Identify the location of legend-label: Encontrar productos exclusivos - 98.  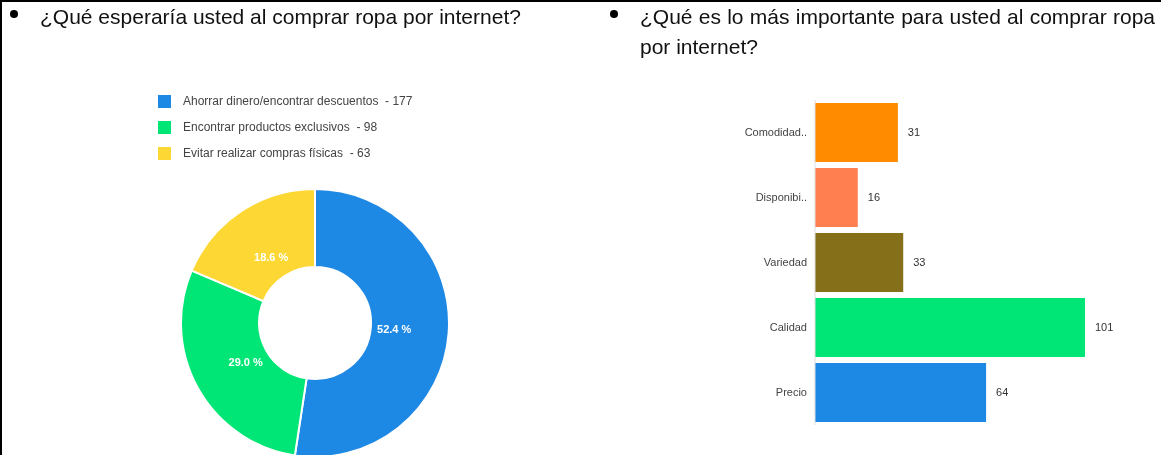
(280, 127).